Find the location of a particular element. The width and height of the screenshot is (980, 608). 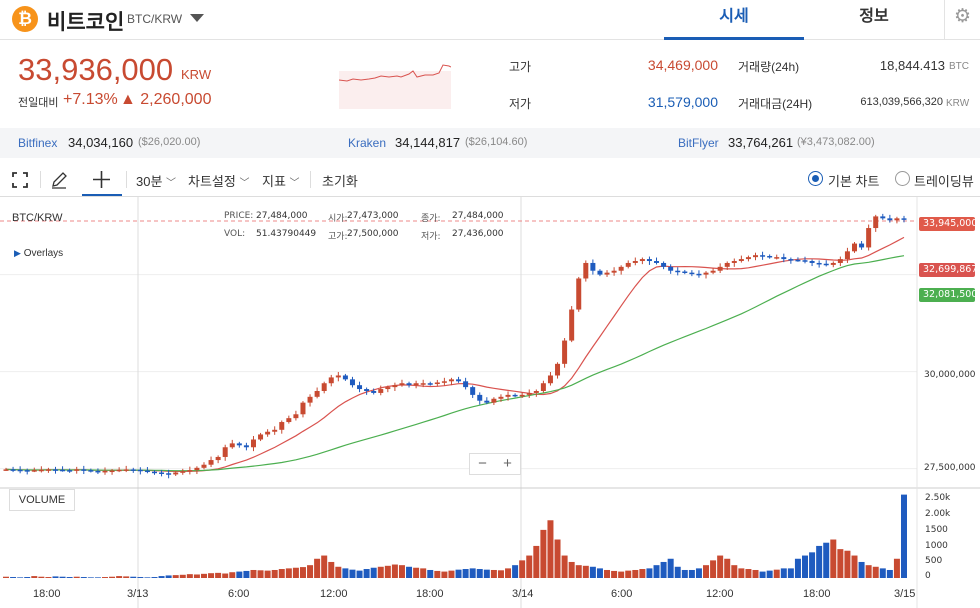

x-axis-label: 12:00 is located at coordinates (720, 594).